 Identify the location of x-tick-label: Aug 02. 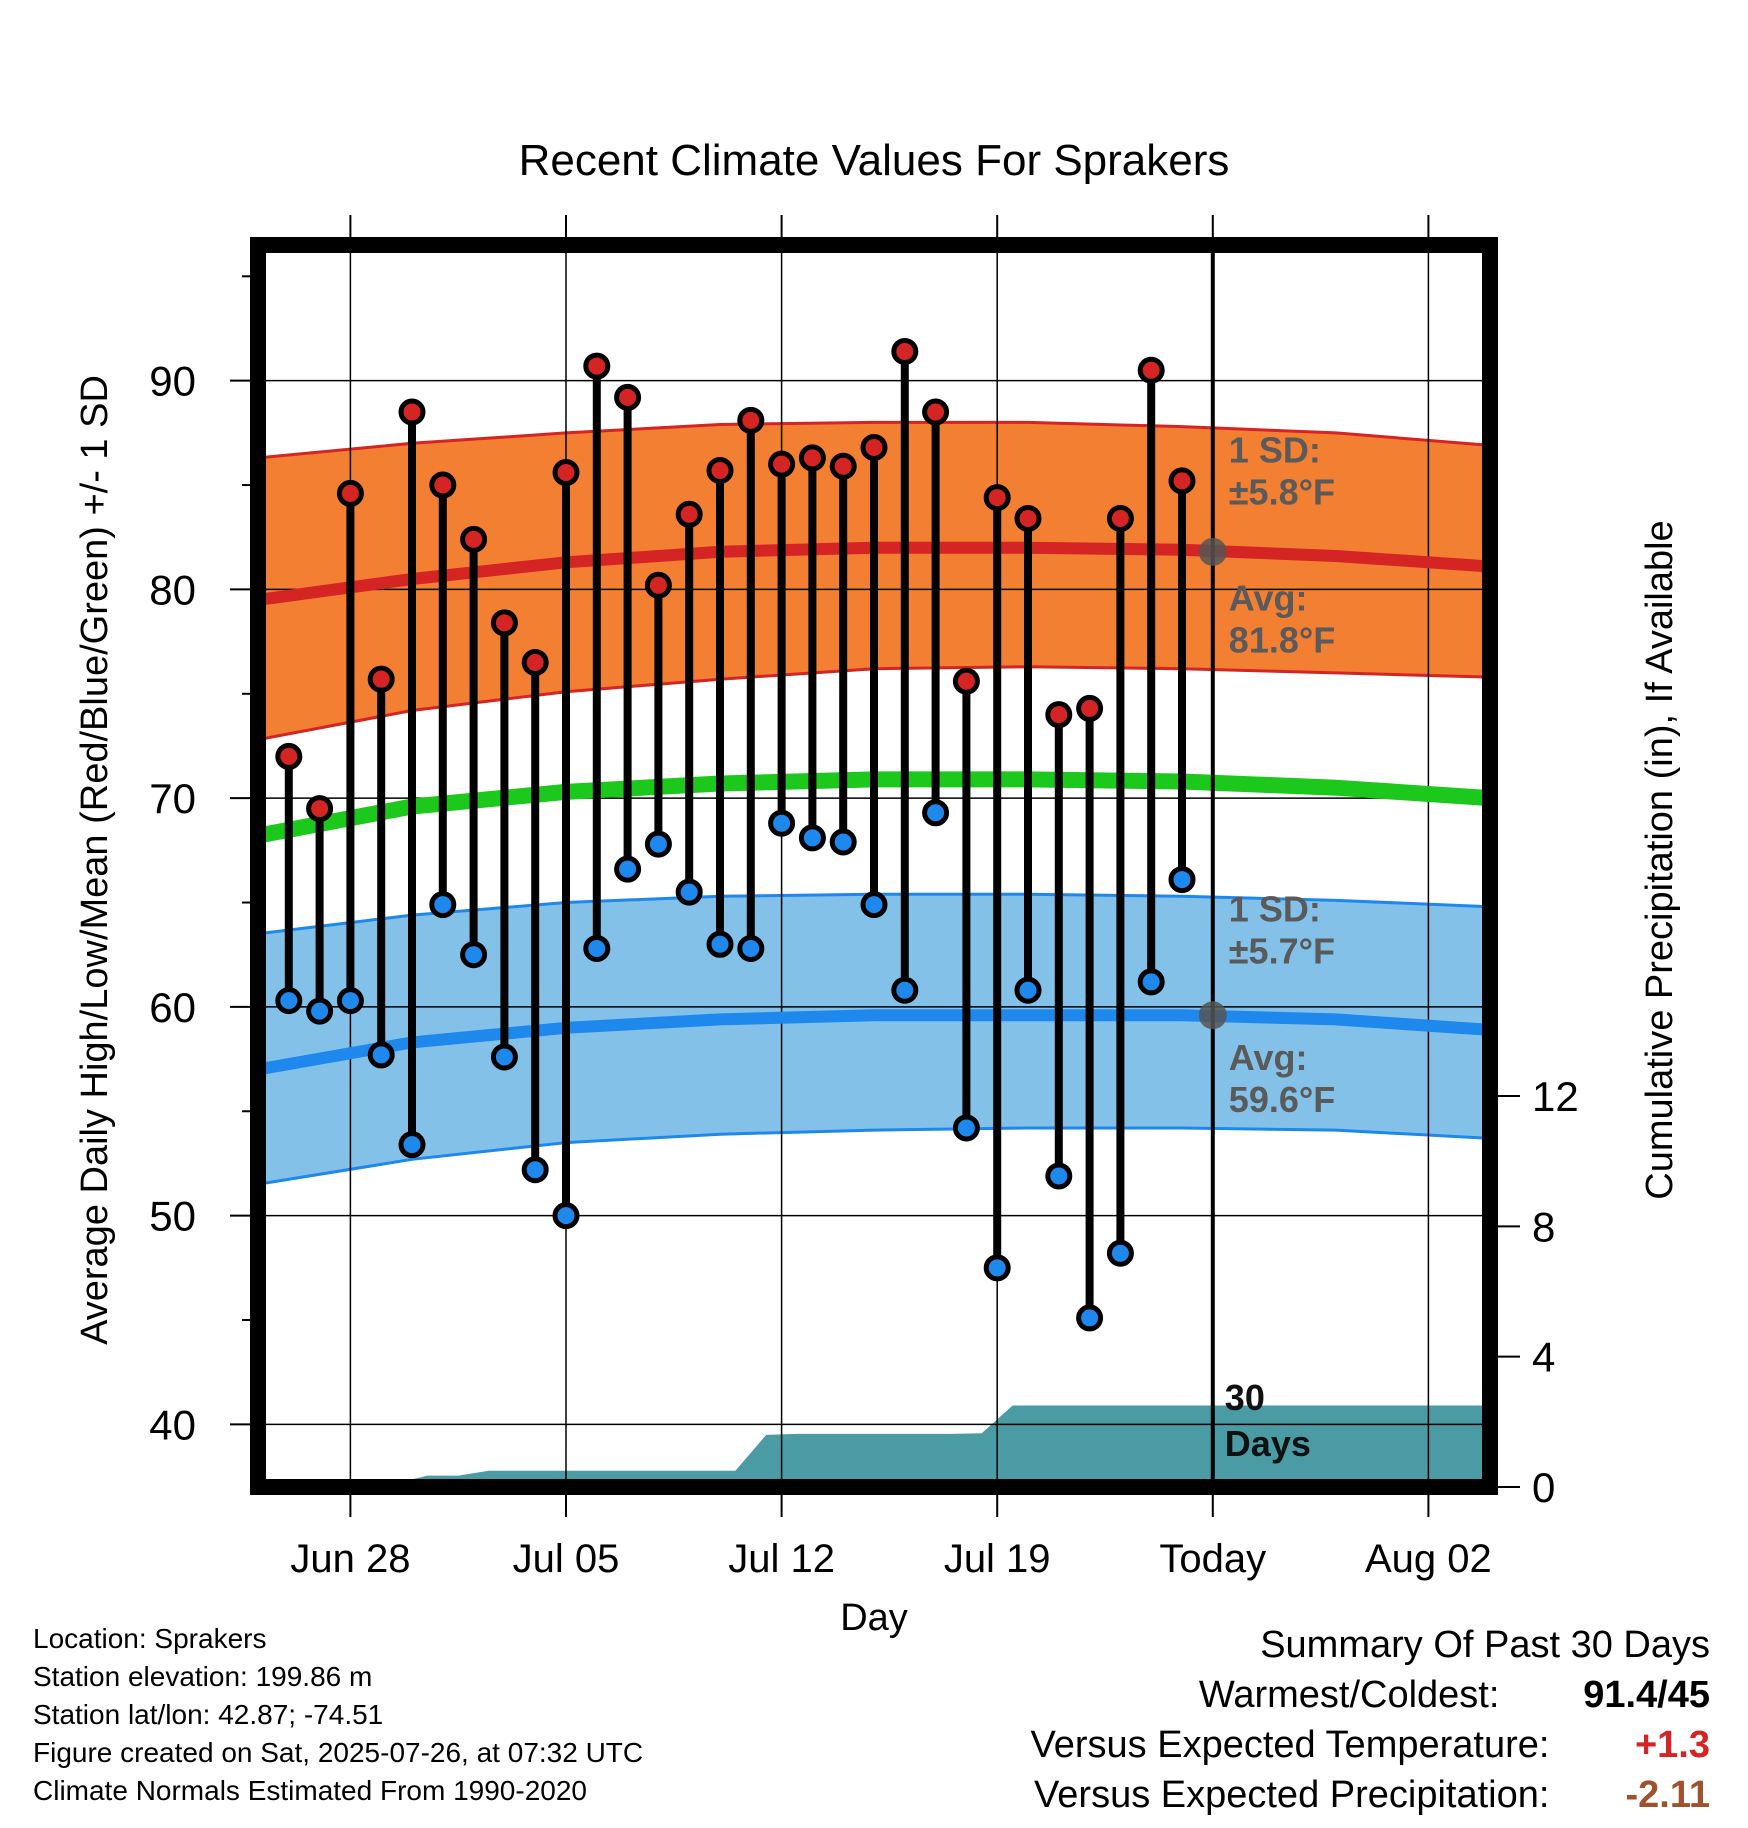
(1428, 1559).